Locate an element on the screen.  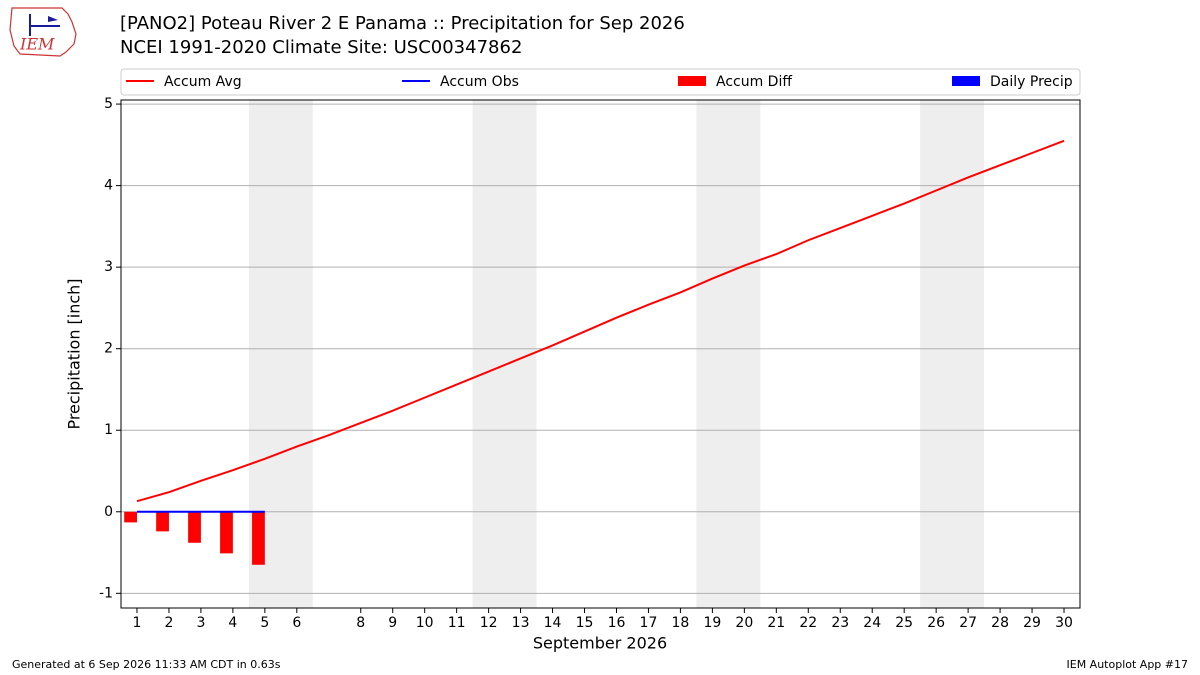
y-tick-label: 2 is located at coordinates (108, 349).